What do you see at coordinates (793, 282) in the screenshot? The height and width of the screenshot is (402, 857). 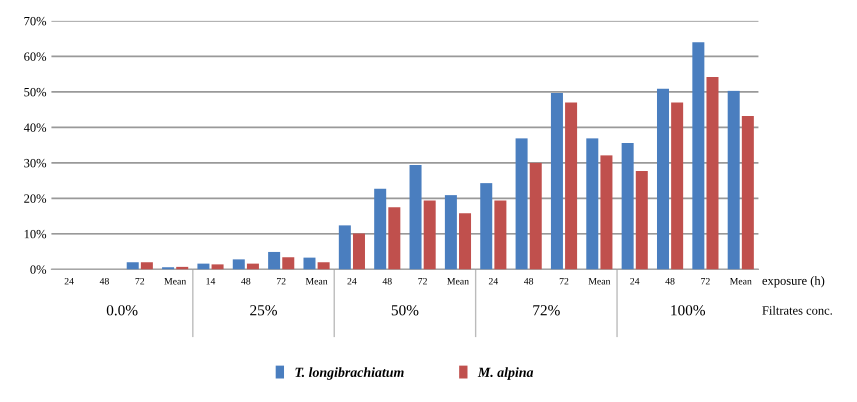 I see `text: exposure (h)` at bounding box center [793, 282].